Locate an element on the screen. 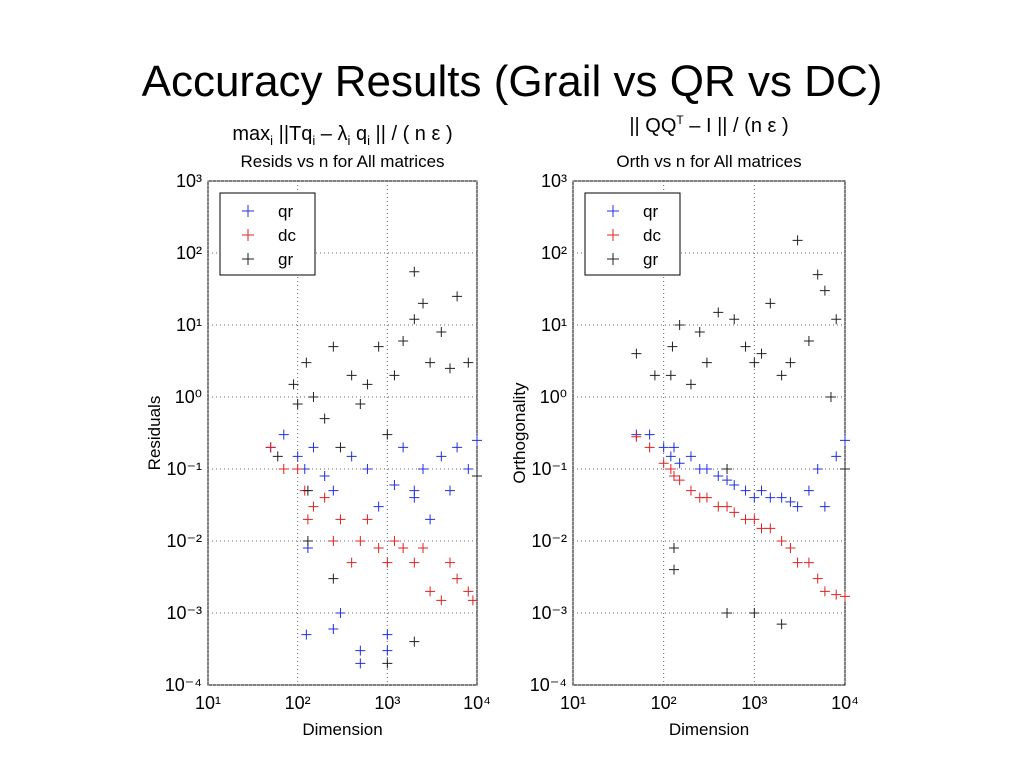  formula-part: || QQ is located at coordinates (652, 126).